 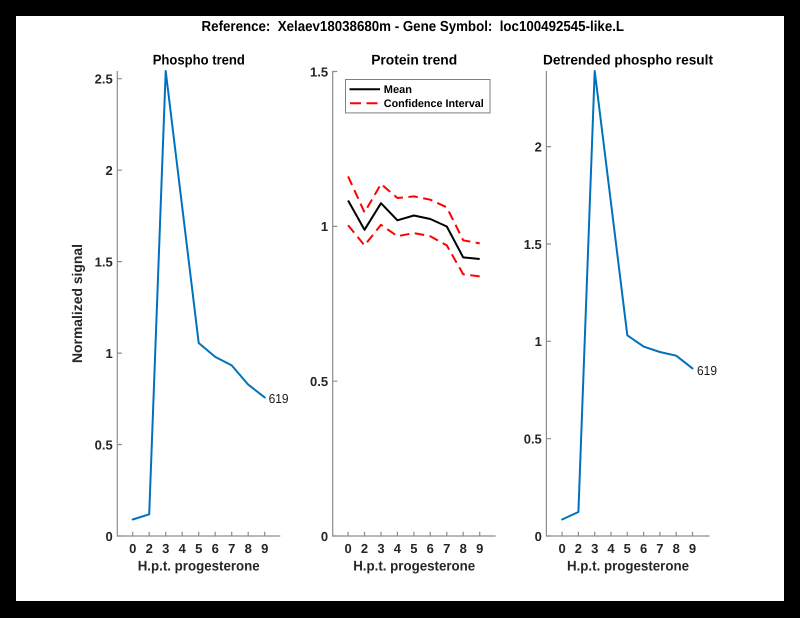 What do you see at coordinates (104, 79) in the screenshot?
I see `svg-text: 2.5` at bounding box center [104, 79].